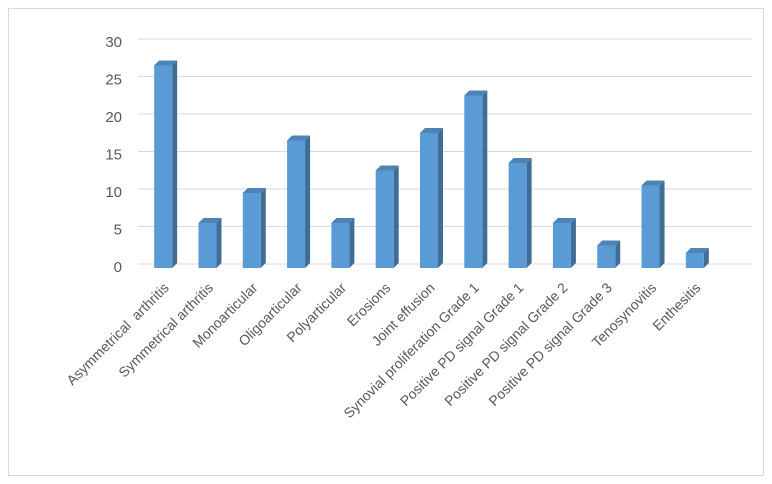 The height and width of the screenshot is (484, 772). What do you see at coordinates (118, 267) in the screenshot?
I see `y-tick-label: 0` at bounding box center [118, 267].